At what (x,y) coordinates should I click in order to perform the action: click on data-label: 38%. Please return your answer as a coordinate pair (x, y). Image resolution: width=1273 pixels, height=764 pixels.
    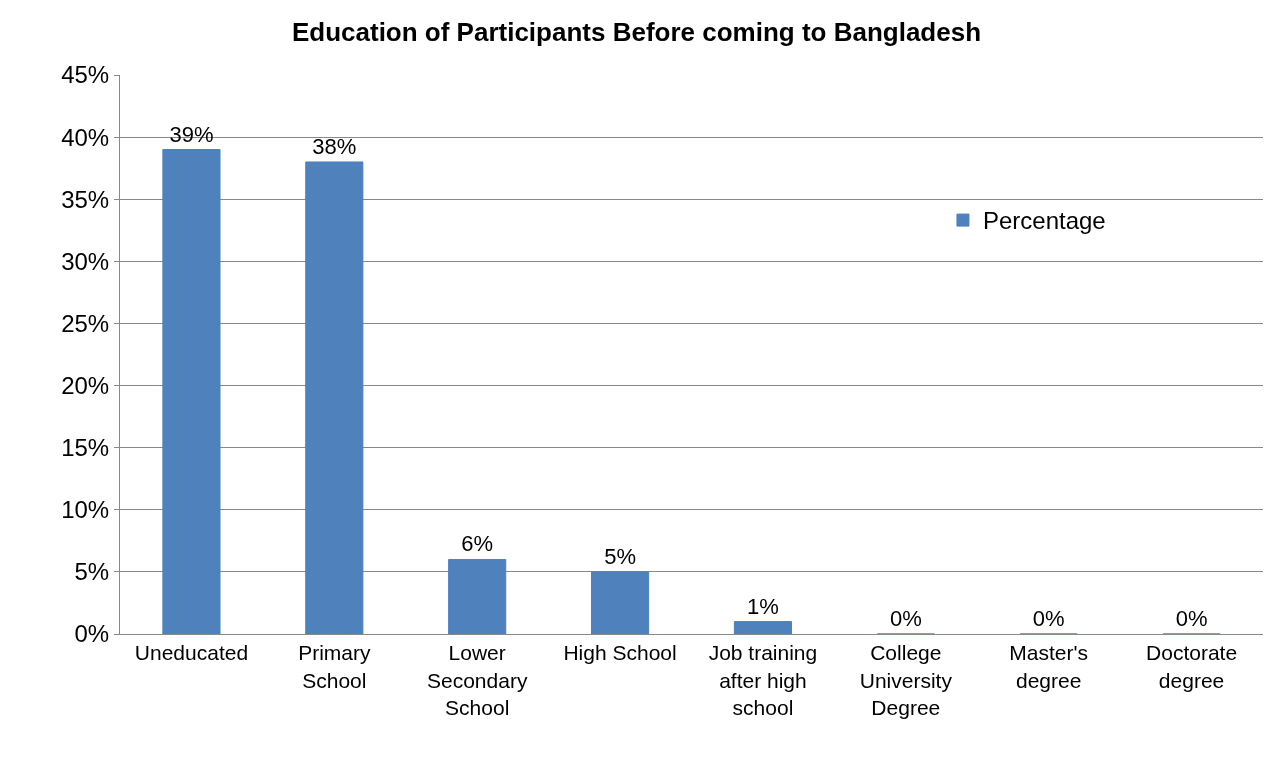
    Looking at the image, I should click on (334, 146).